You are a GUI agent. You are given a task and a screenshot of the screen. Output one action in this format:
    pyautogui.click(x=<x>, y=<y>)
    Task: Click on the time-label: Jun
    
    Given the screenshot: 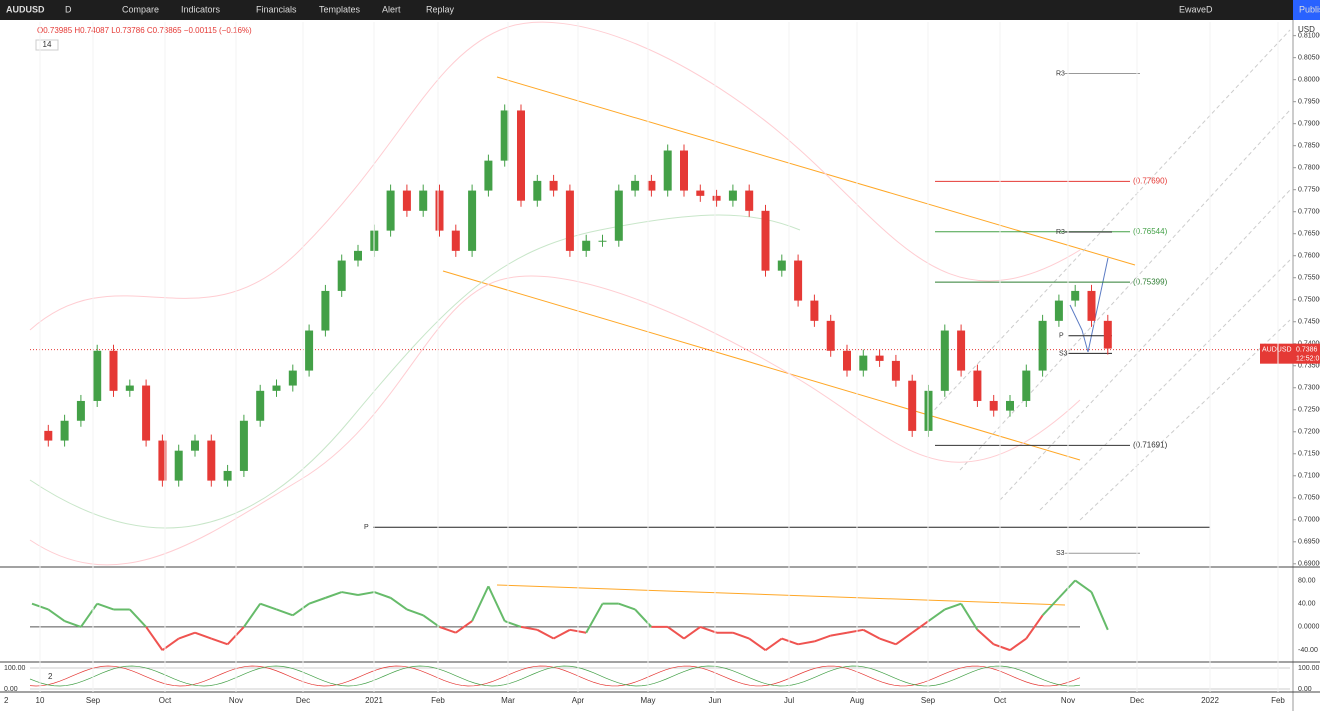 What is the action you would take?
    pyautogui.click(x=715, y=700)
    